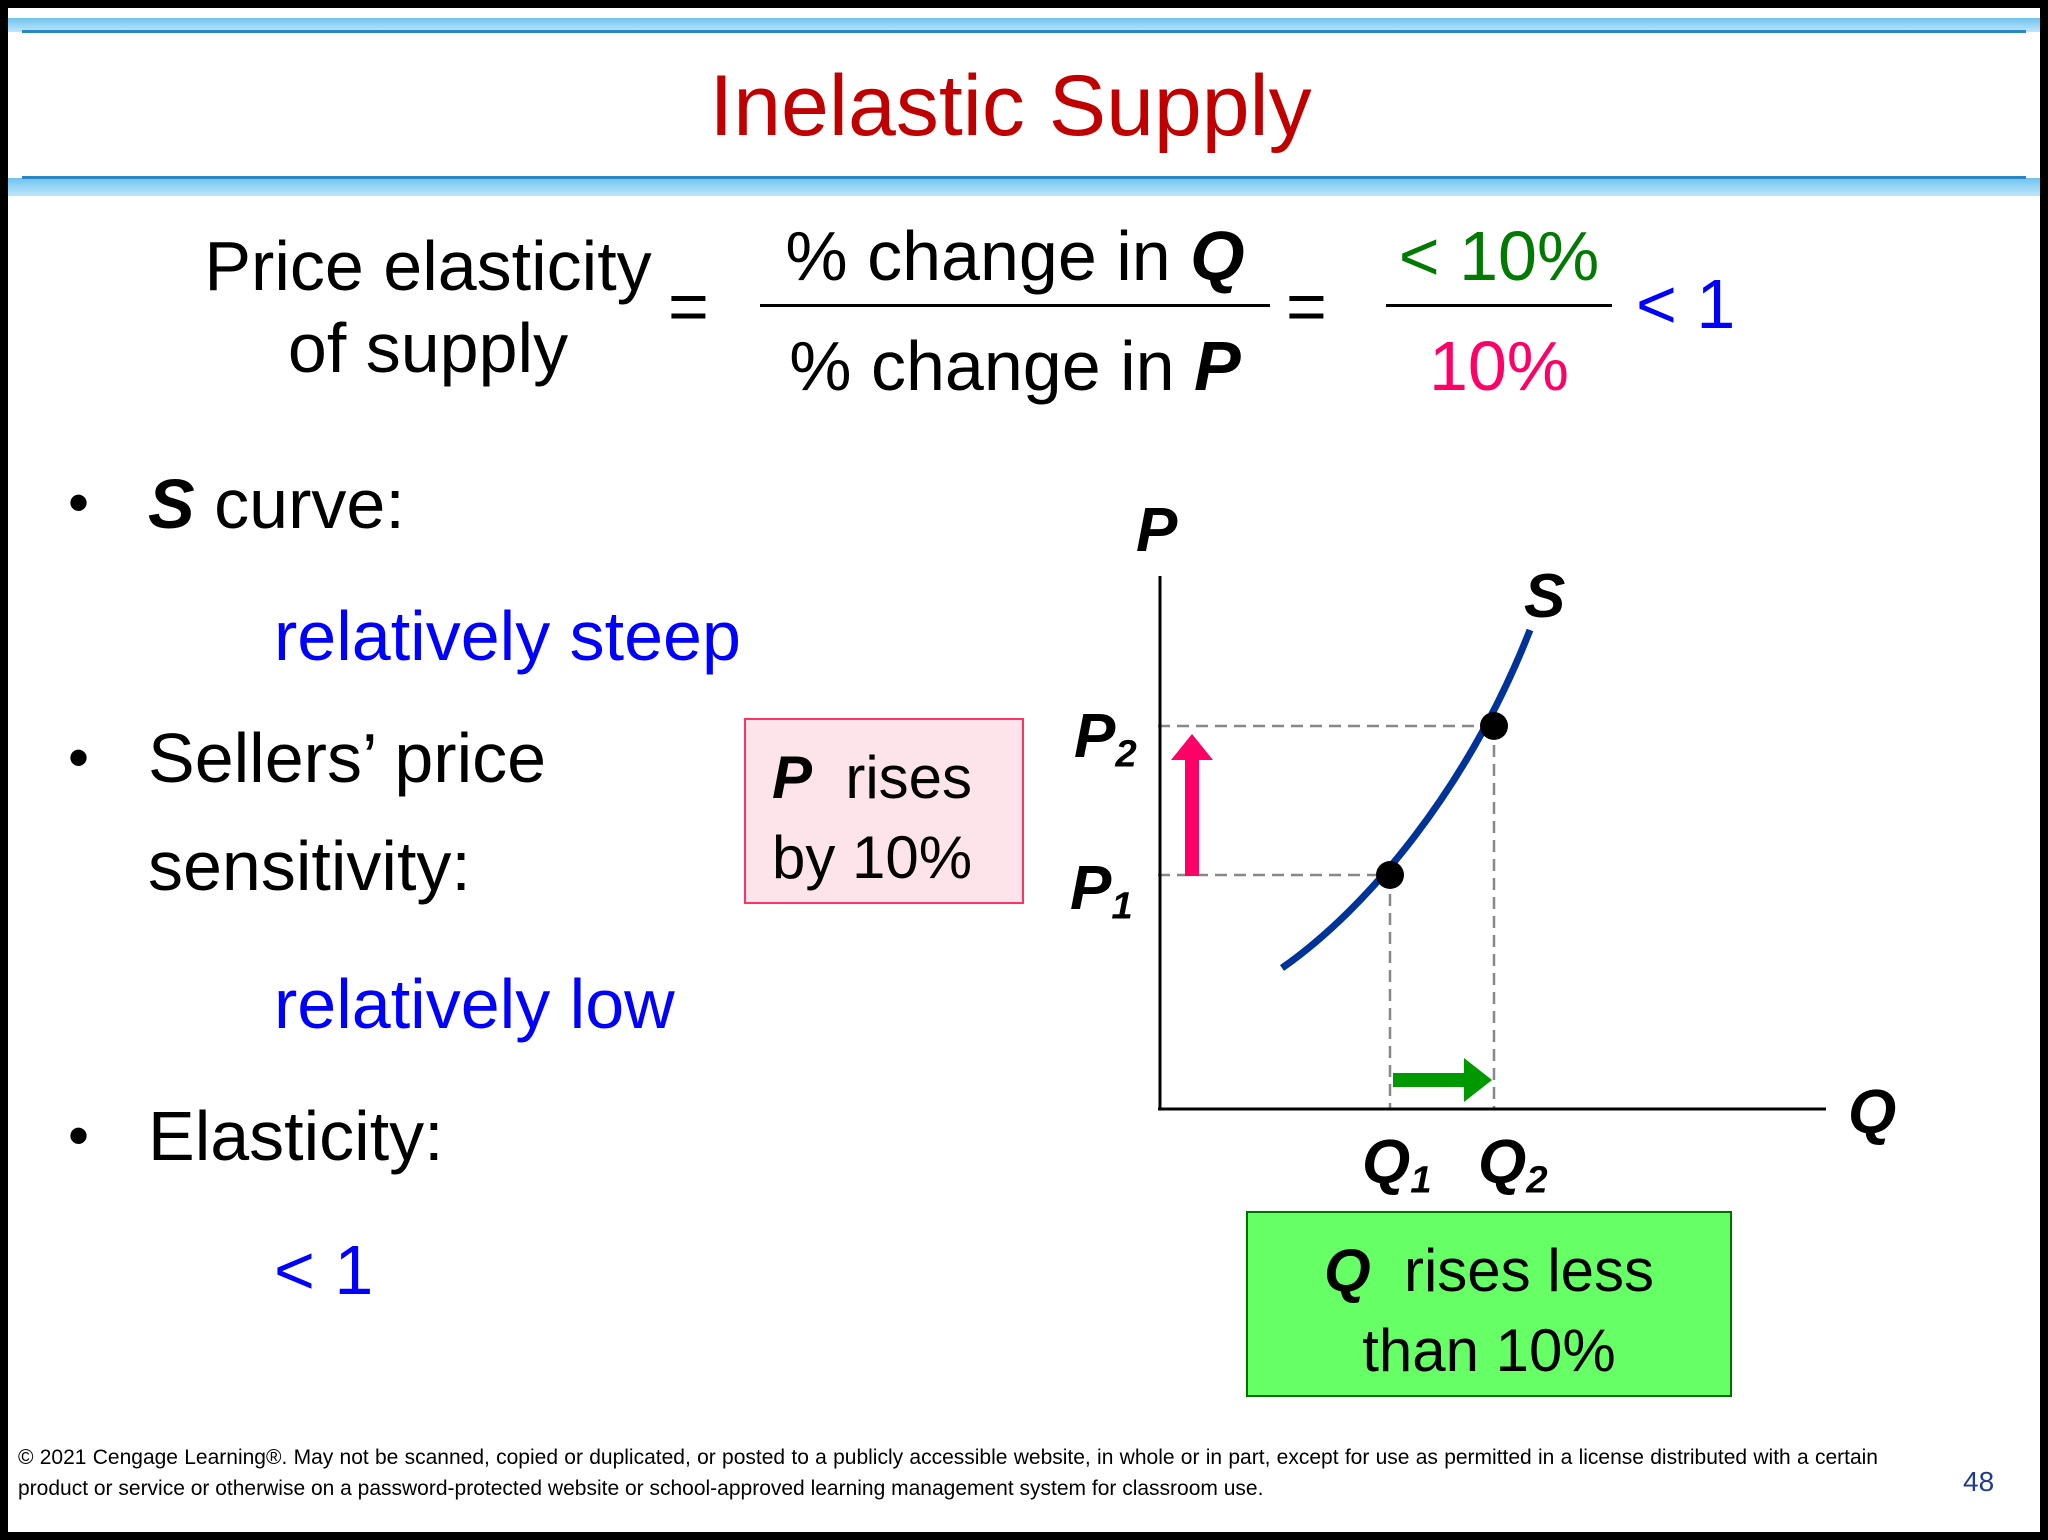 This screenshot has height=1540, width=2048. What do you see at coordinates (1347, 1270) in the screenshot?
I see `quantity-callout-var: Q` at bounding box center [1347, 1270].